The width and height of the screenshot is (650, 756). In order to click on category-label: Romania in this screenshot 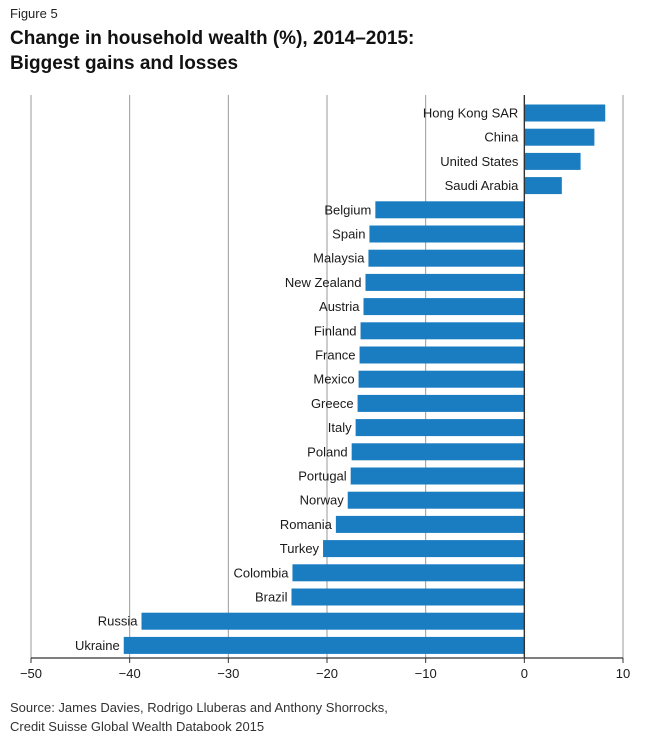, I will do `click(306, 524)`.